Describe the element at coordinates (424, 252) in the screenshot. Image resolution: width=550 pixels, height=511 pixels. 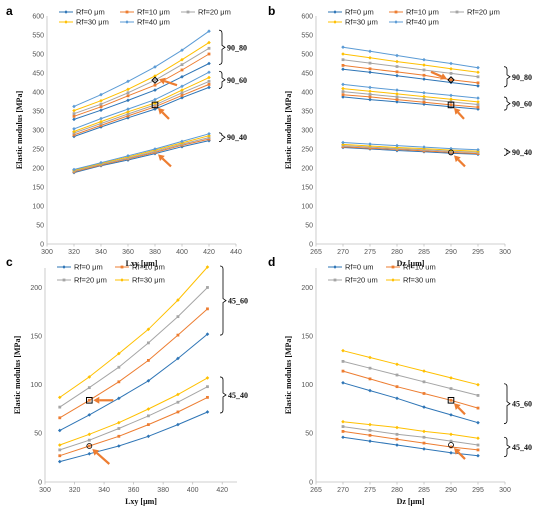
I see `x-tick-label: 285` at that location.